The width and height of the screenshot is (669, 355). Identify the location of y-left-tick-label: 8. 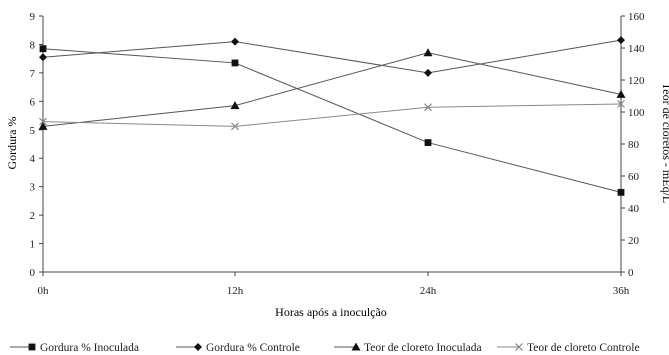
(33, 45).